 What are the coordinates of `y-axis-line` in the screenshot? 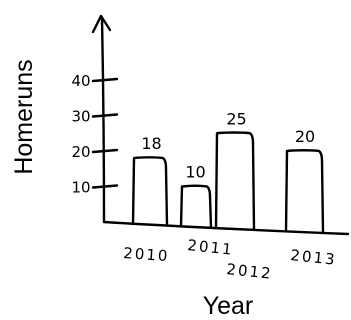 It's located at (103, 120).